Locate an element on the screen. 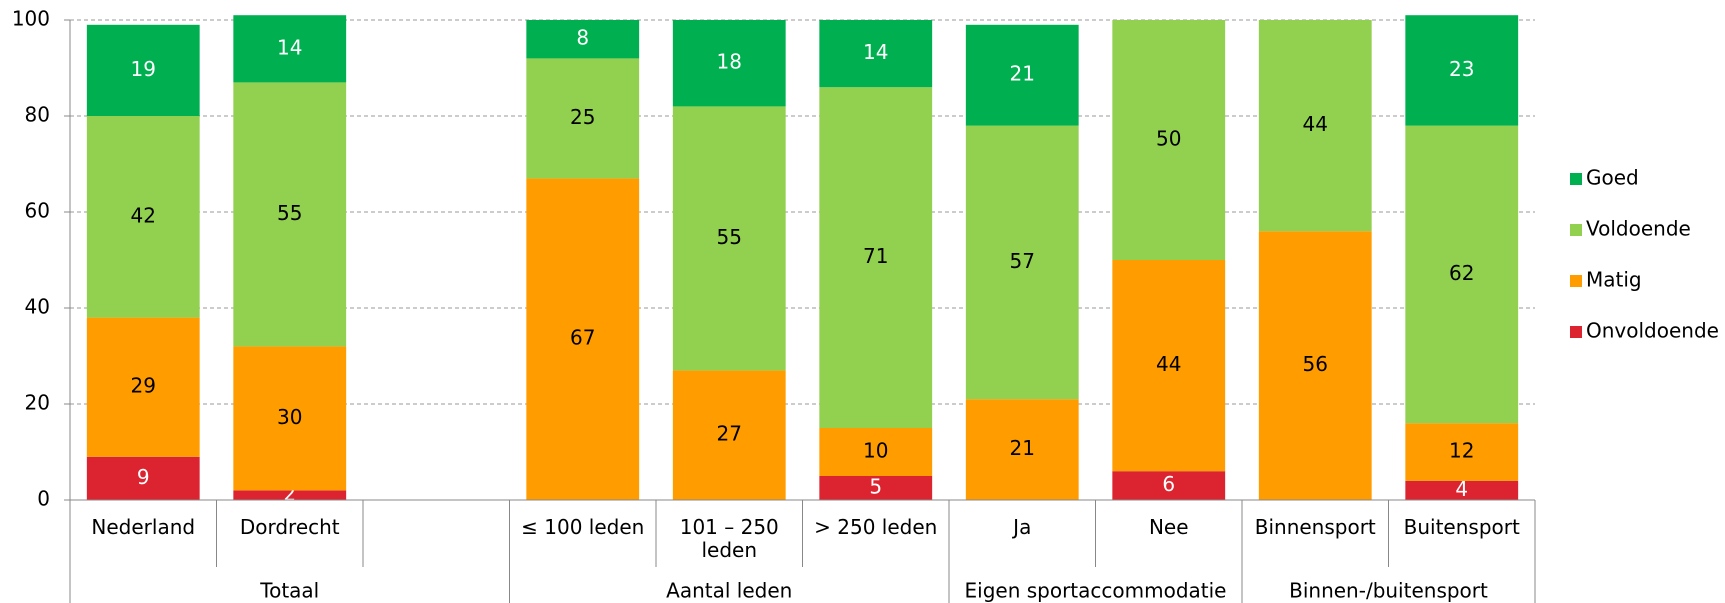  data-label: 30 is located at coordinates (289, 417).